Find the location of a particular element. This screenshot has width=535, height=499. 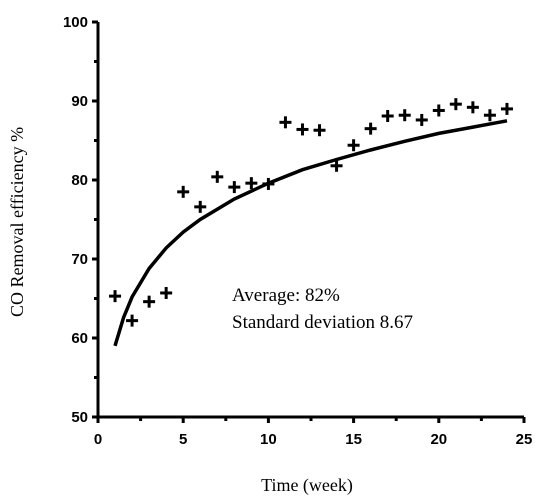

x-tick-label: 15 is located at coordinates (353, 439).